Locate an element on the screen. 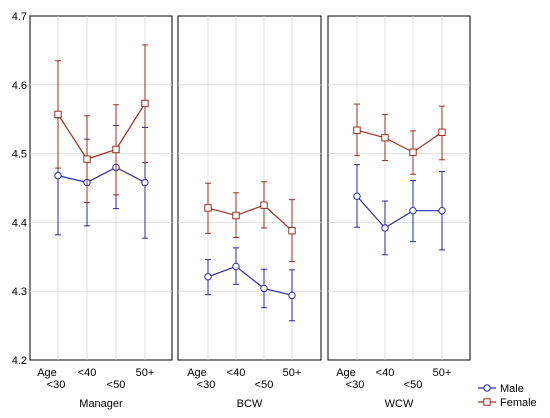 Image resolution: width=550 pixels, height=418 pixels. chart-legend: Male Female is located at coordinates (507, 396).